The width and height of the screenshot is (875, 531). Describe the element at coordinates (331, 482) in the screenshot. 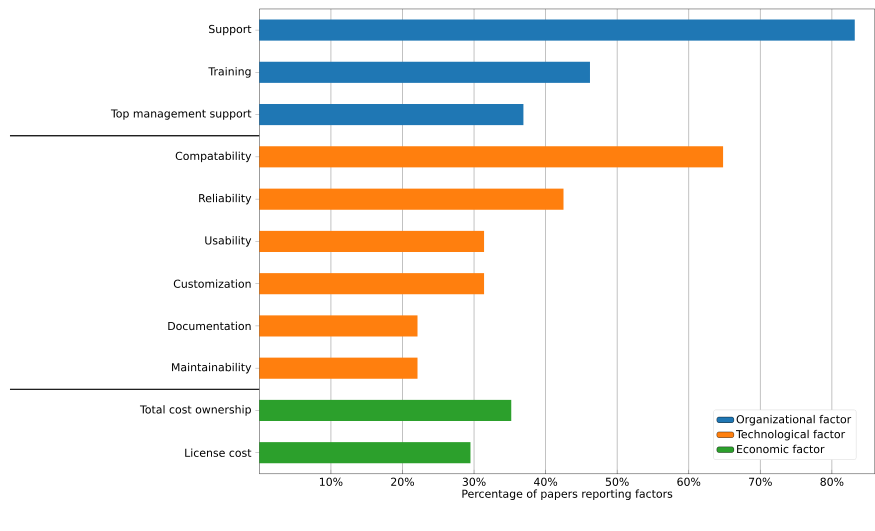

I see `x-tick-label: 10%` at that location.